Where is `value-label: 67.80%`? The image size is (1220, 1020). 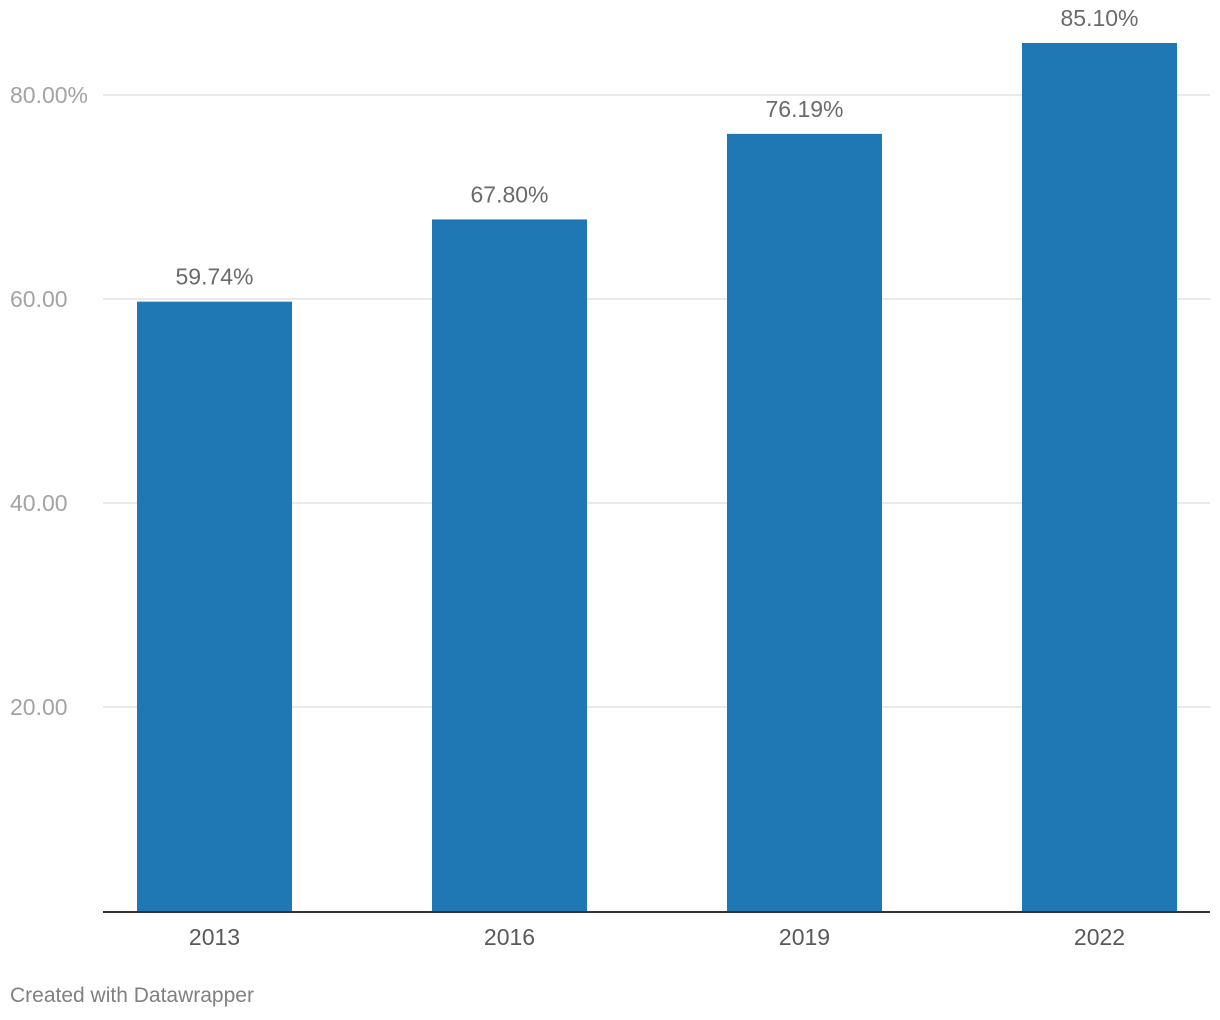
value-label: 67.80% is located at coordinates (509, 194).